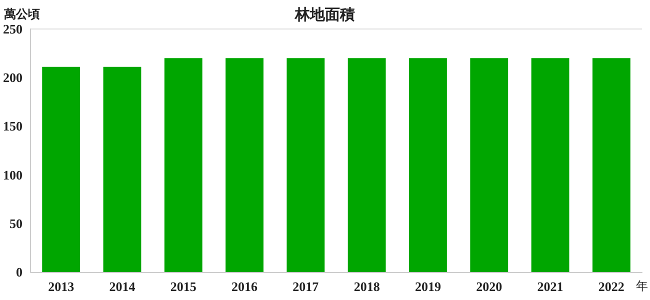  Describe the element at coordinates (306, 286) in the screenshot. I see `x-tick-label: 2017` at that location.